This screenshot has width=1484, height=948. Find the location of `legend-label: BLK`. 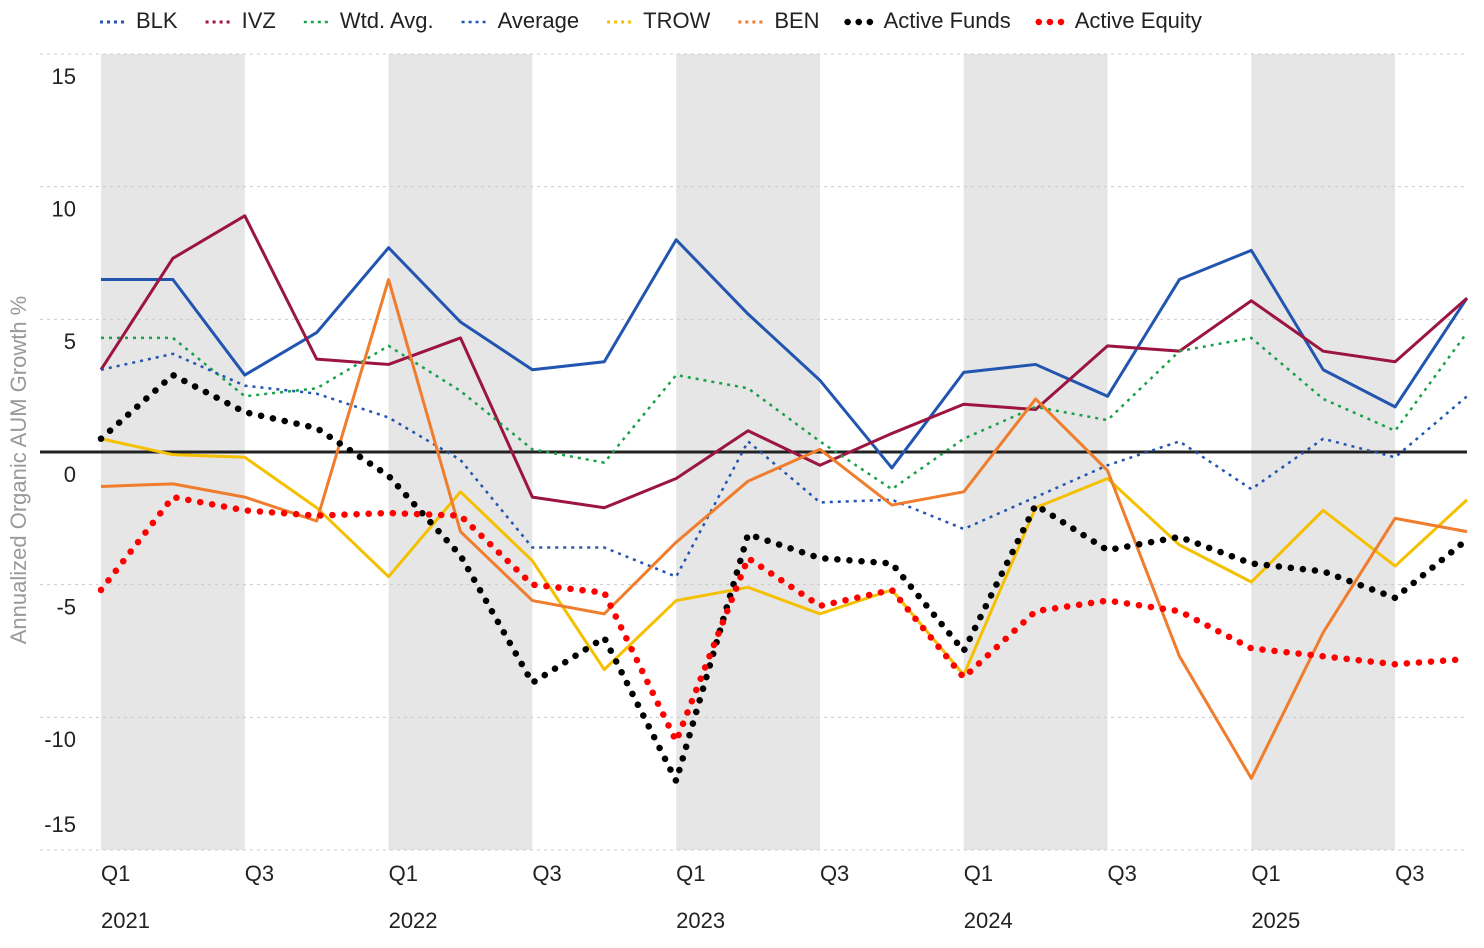

legend-label: BLK is located at coordinates (157, 20).